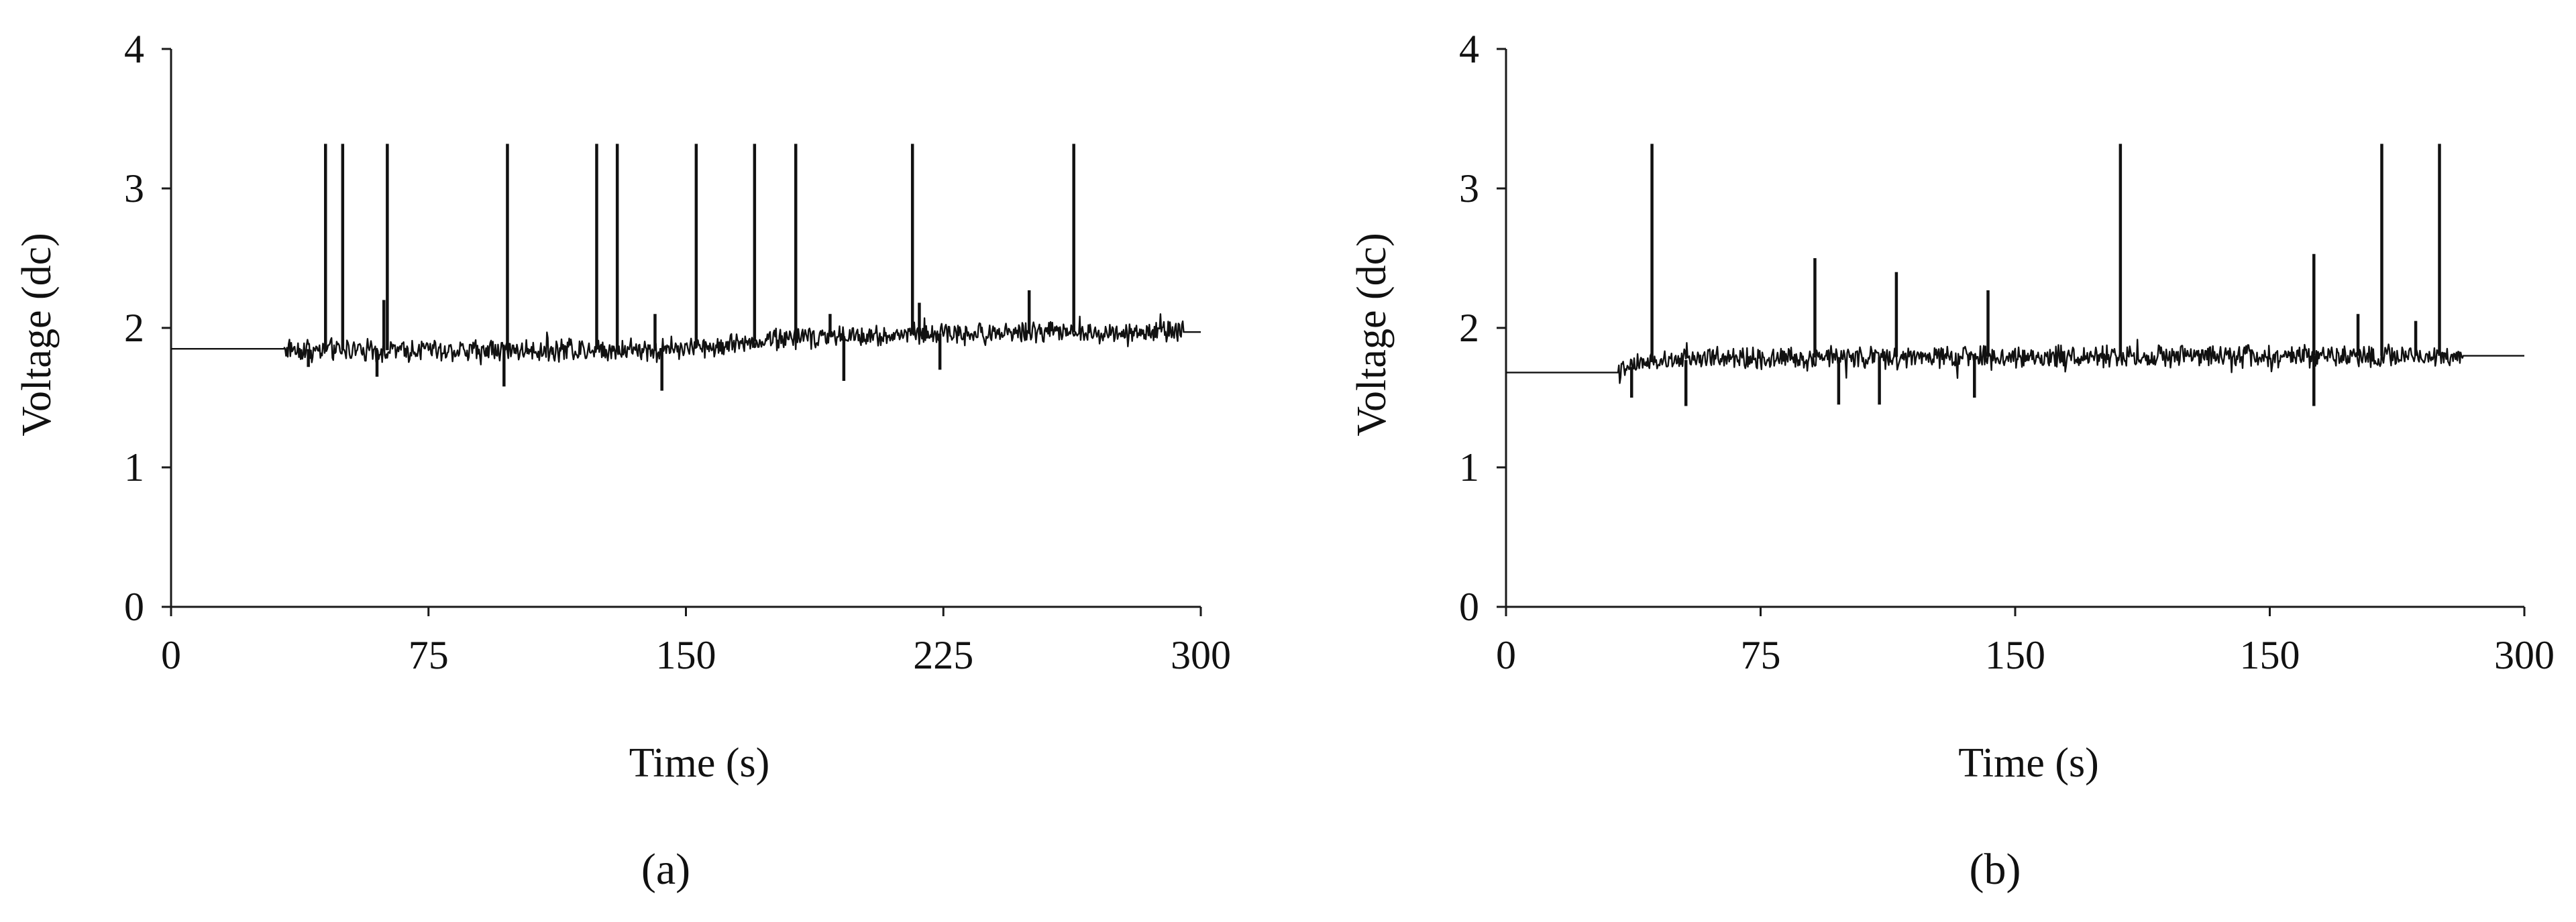  Describe the element at coordinates (665, 869) in the screenshot. I see `panel-label: (a)` at that location.